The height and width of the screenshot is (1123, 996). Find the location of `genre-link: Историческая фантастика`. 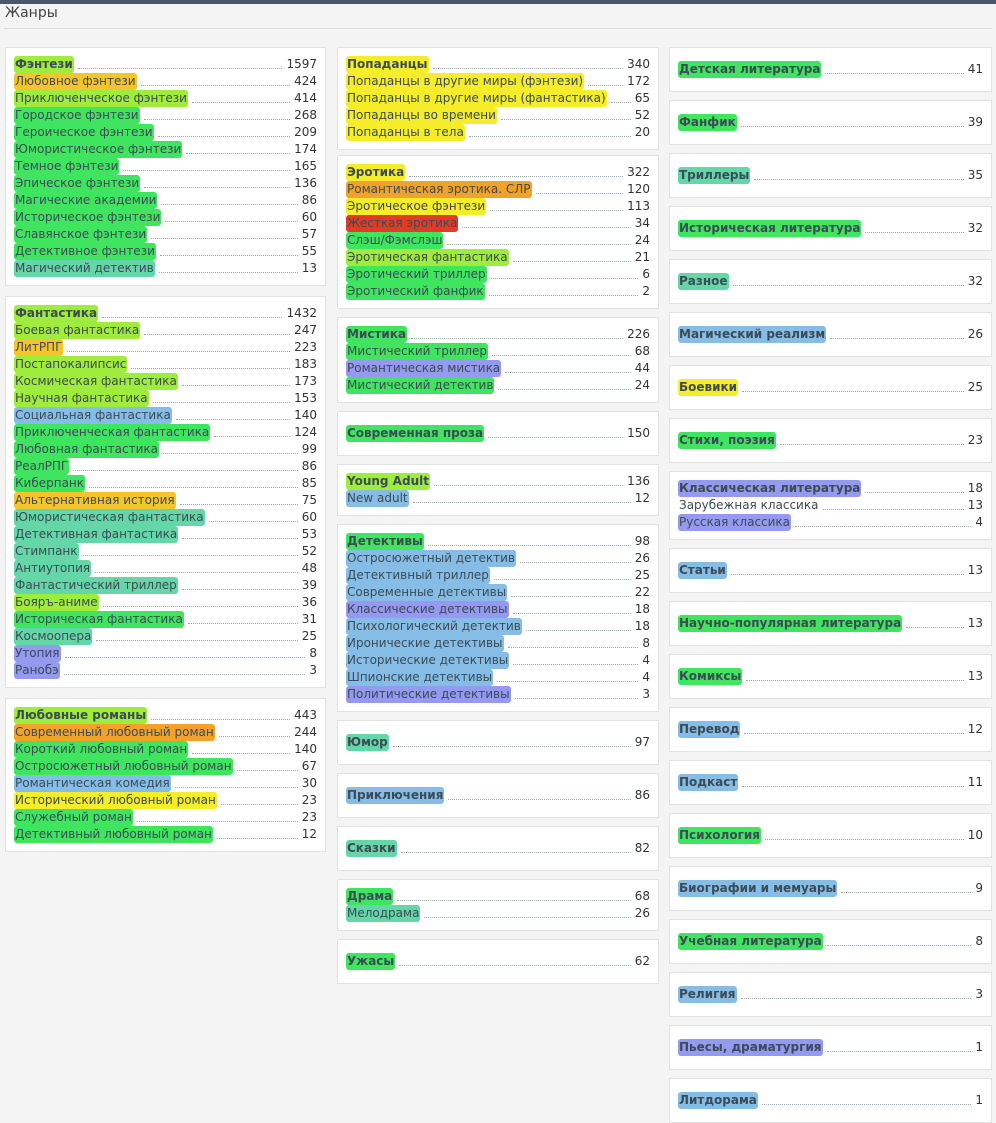

genre-link: Историческая фантастика is located at coordinates (99, 619).